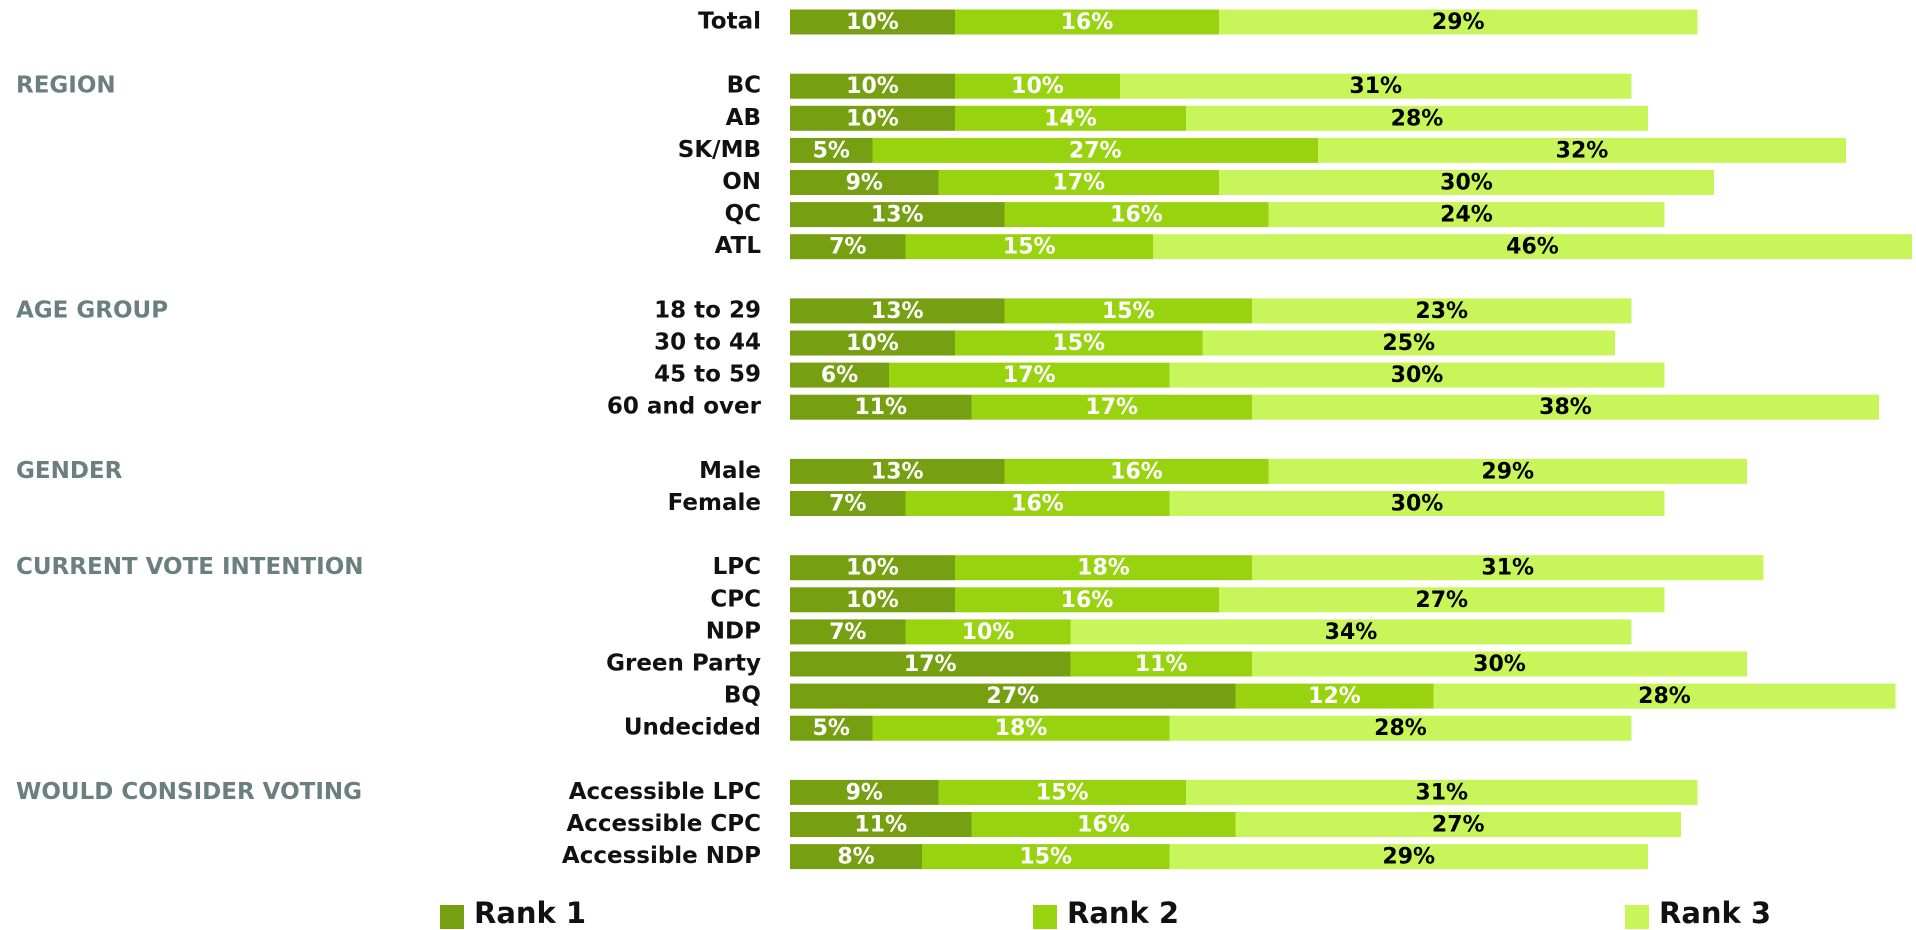  I want to click on row-label: AB, so click(743, 118).